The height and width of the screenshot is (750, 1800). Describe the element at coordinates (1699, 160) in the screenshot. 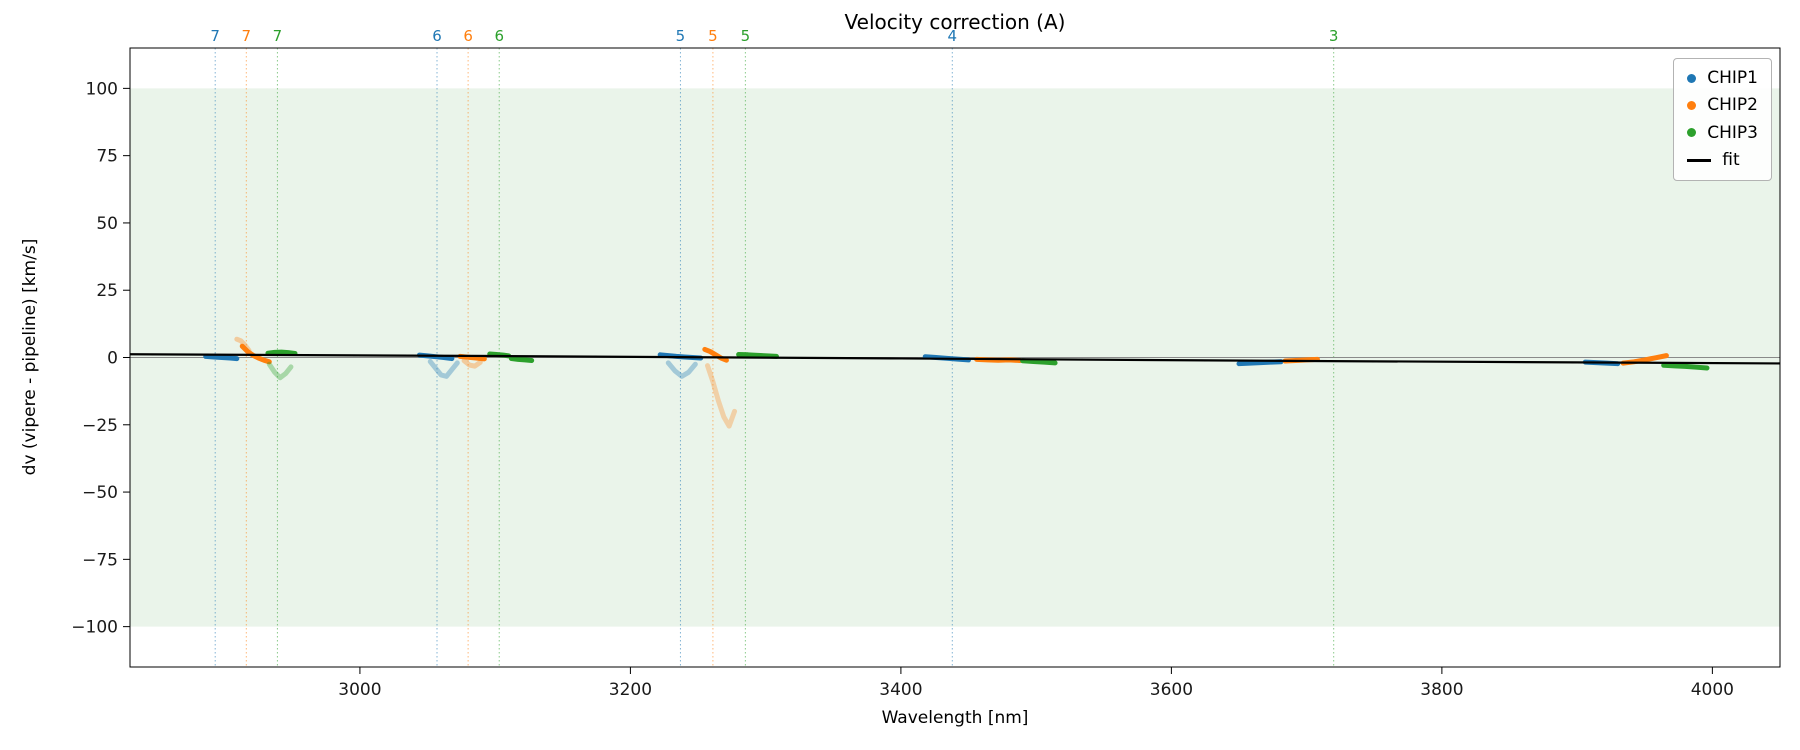

I see `fit-line-swatch-icon` at that location.